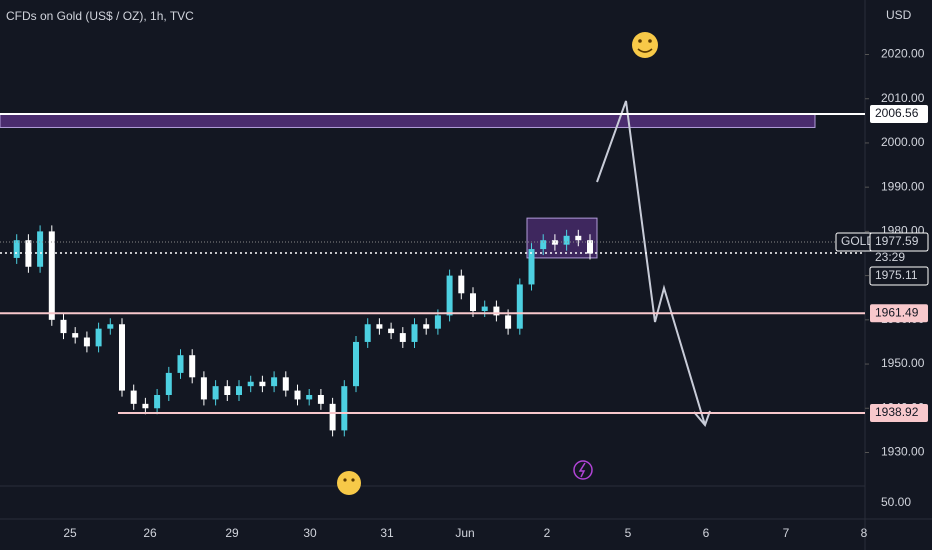  I want to click on x-tick-label: 25, so click(70, 533).